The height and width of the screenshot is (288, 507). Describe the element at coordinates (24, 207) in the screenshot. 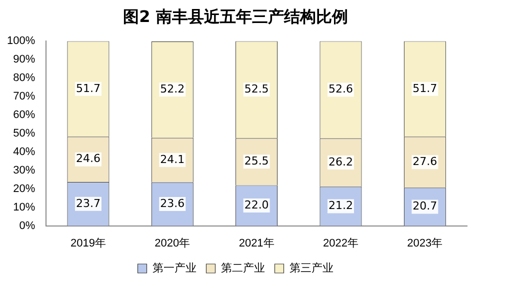

I see `y-tick-label: 10%` at that location.